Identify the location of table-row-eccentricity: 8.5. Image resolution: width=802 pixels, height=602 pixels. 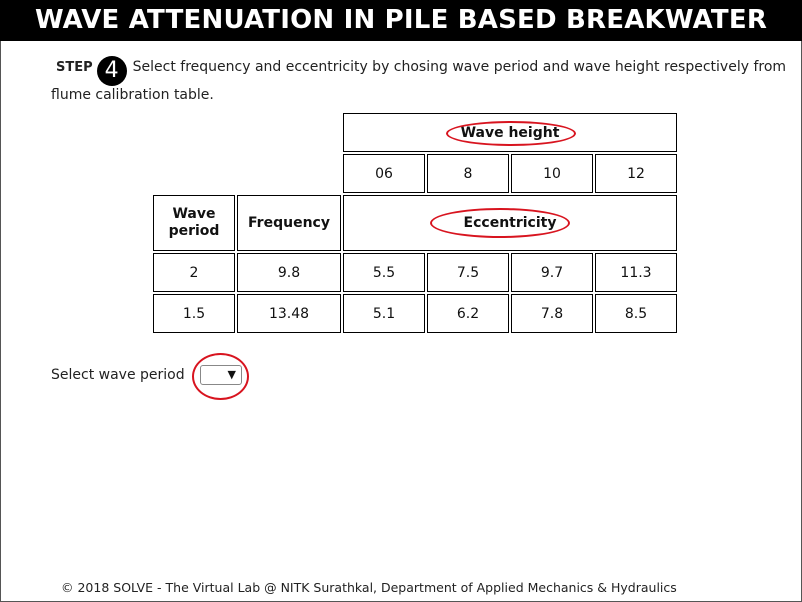
(636, 313).